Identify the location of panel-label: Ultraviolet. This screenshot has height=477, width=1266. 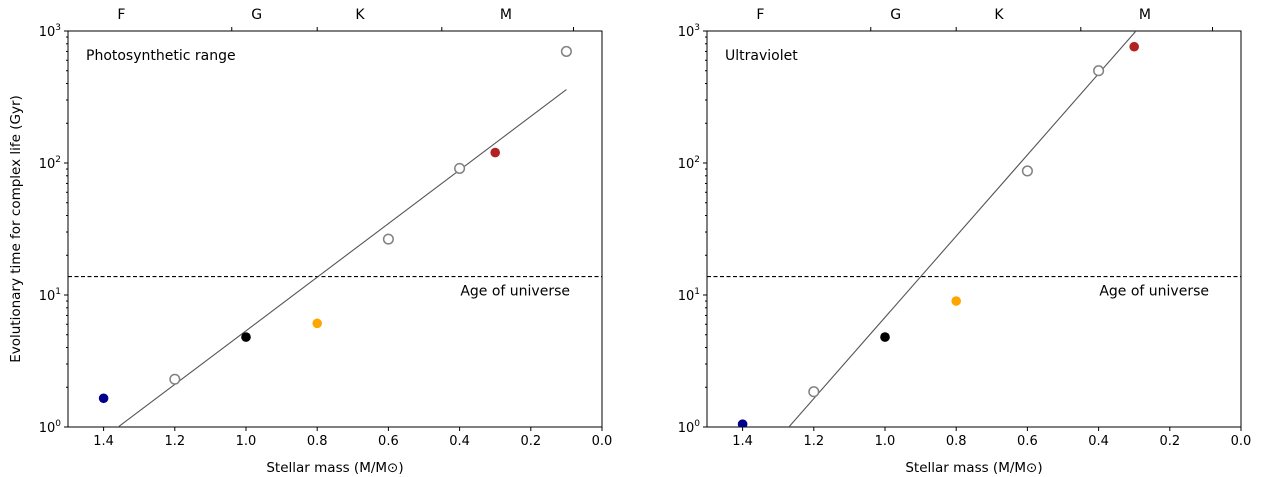
(761, 56).